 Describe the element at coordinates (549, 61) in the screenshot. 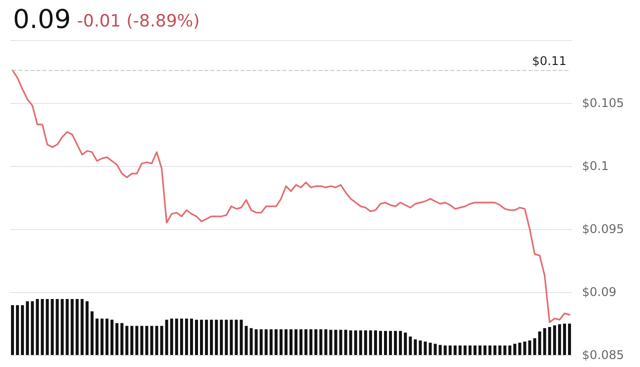

I see `ref-line-label: $0.11` at that location.